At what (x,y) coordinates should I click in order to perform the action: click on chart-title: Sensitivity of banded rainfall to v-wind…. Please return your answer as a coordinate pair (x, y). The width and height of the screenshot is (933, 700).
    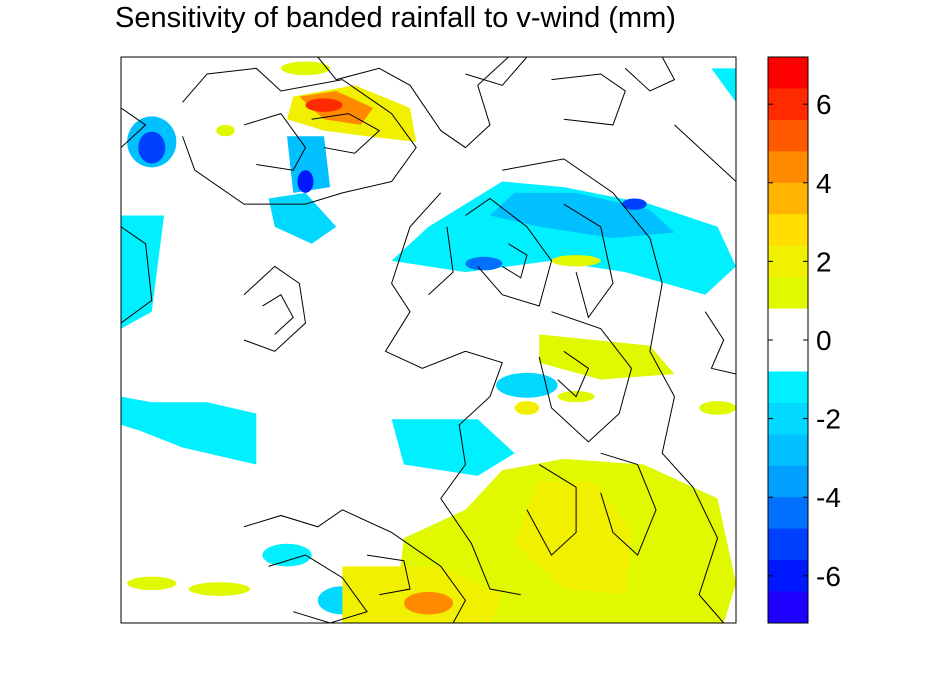
    Looking at the image, I should click on (395, 18).